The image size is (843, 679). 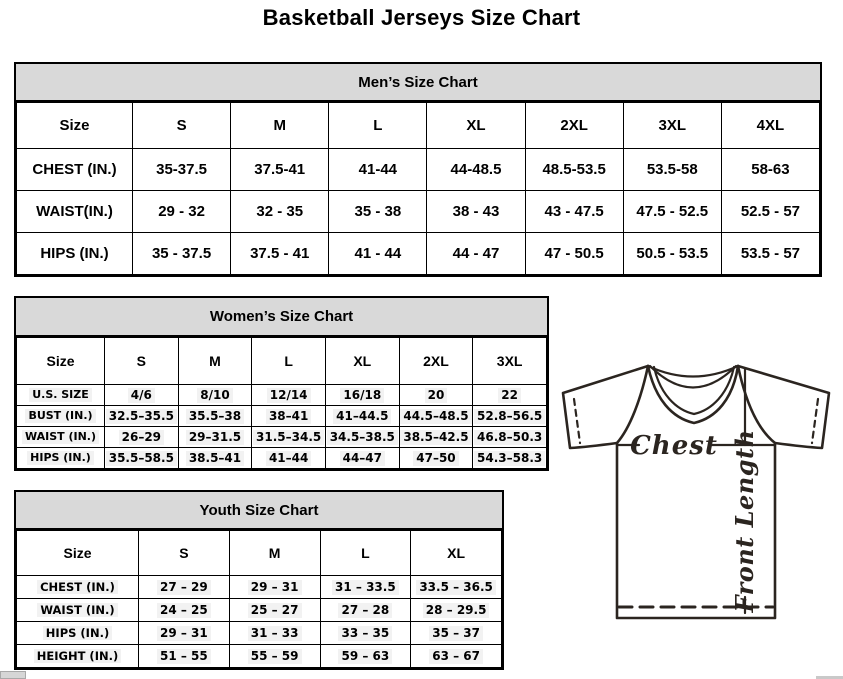 I want to click on table-row: HEIGHT (IN.) 51 – 55 55 – 59 59 – 63 63 – 67, so click(x=259, y=656).